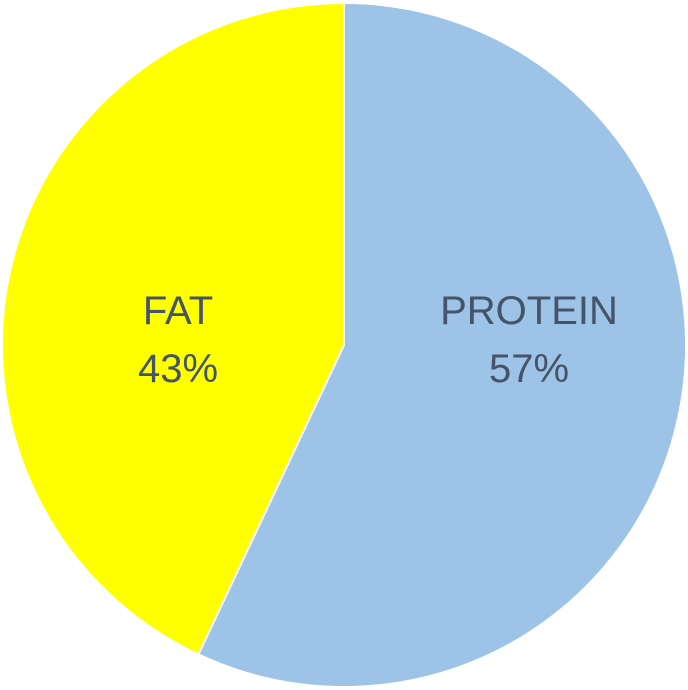 The height and width of the screenshot is (690, 688). I want to click on slice-label-protein: PROTEIN, so click(529, 311).